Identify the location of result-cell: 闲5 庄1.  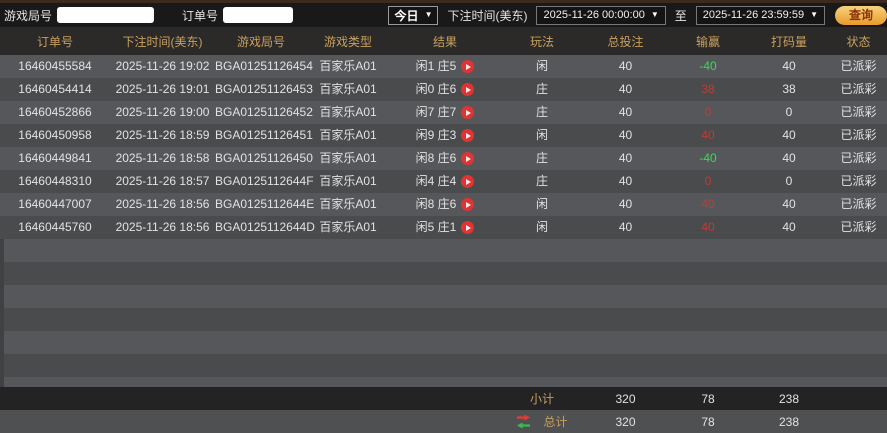
(445, 227).